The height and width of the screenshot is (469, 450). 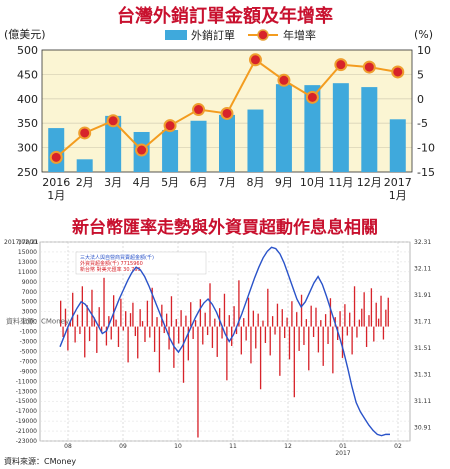 I want to click on x-tick-label: 02, so click(x=398, y=446).